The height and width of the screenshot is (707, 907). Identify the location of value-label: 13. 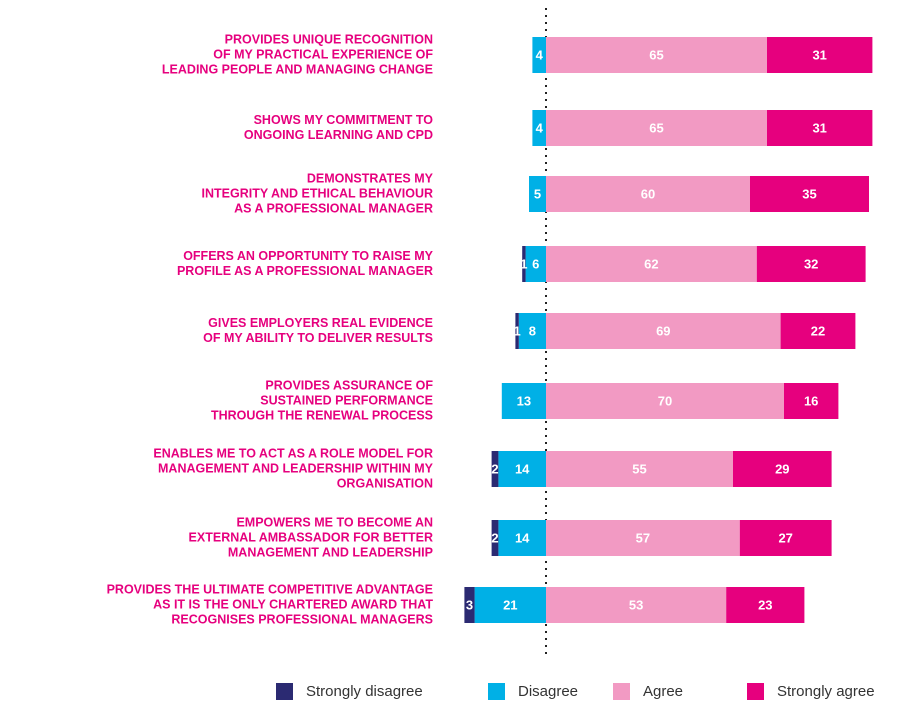
(524, 400).